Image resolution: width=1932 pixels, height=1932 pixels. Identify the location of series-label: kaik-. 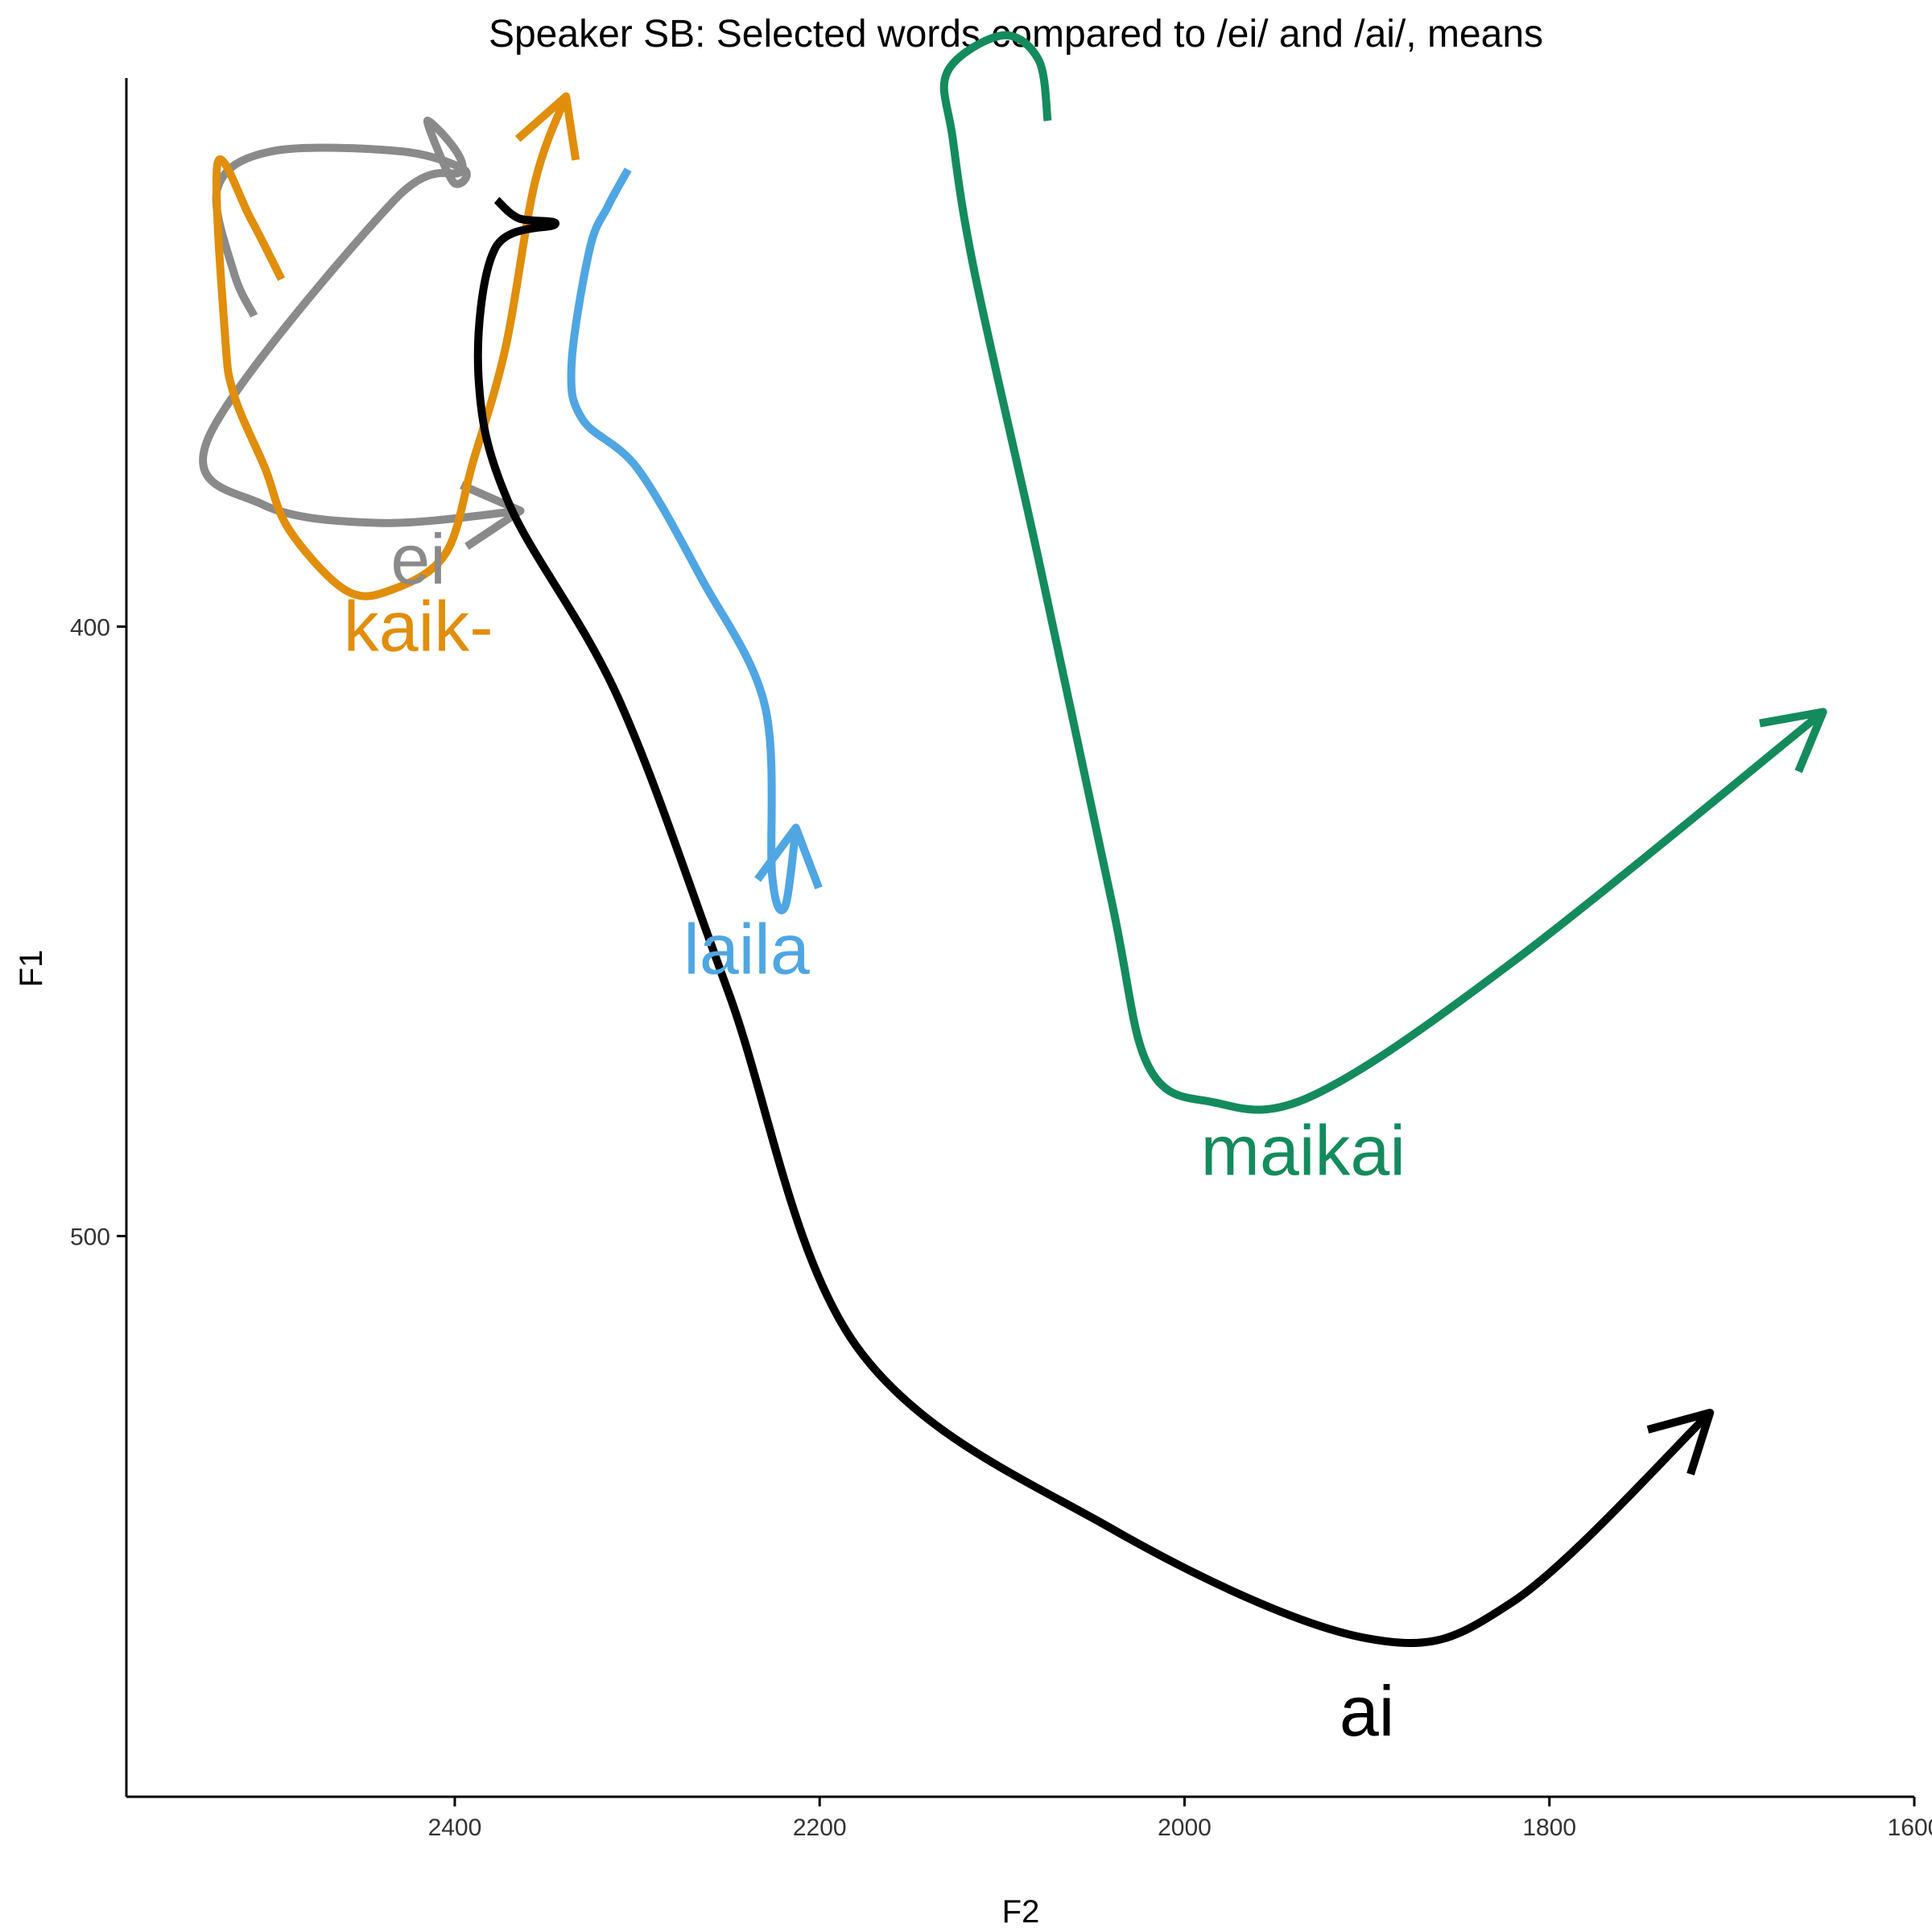
(418, 626).